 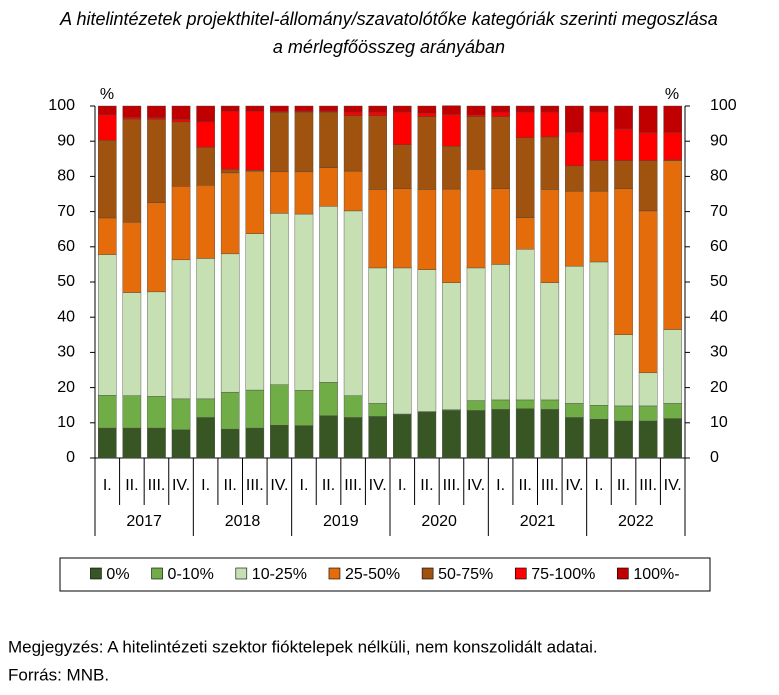 I want to click on group-label: 2018, so click(x=243, y=521).